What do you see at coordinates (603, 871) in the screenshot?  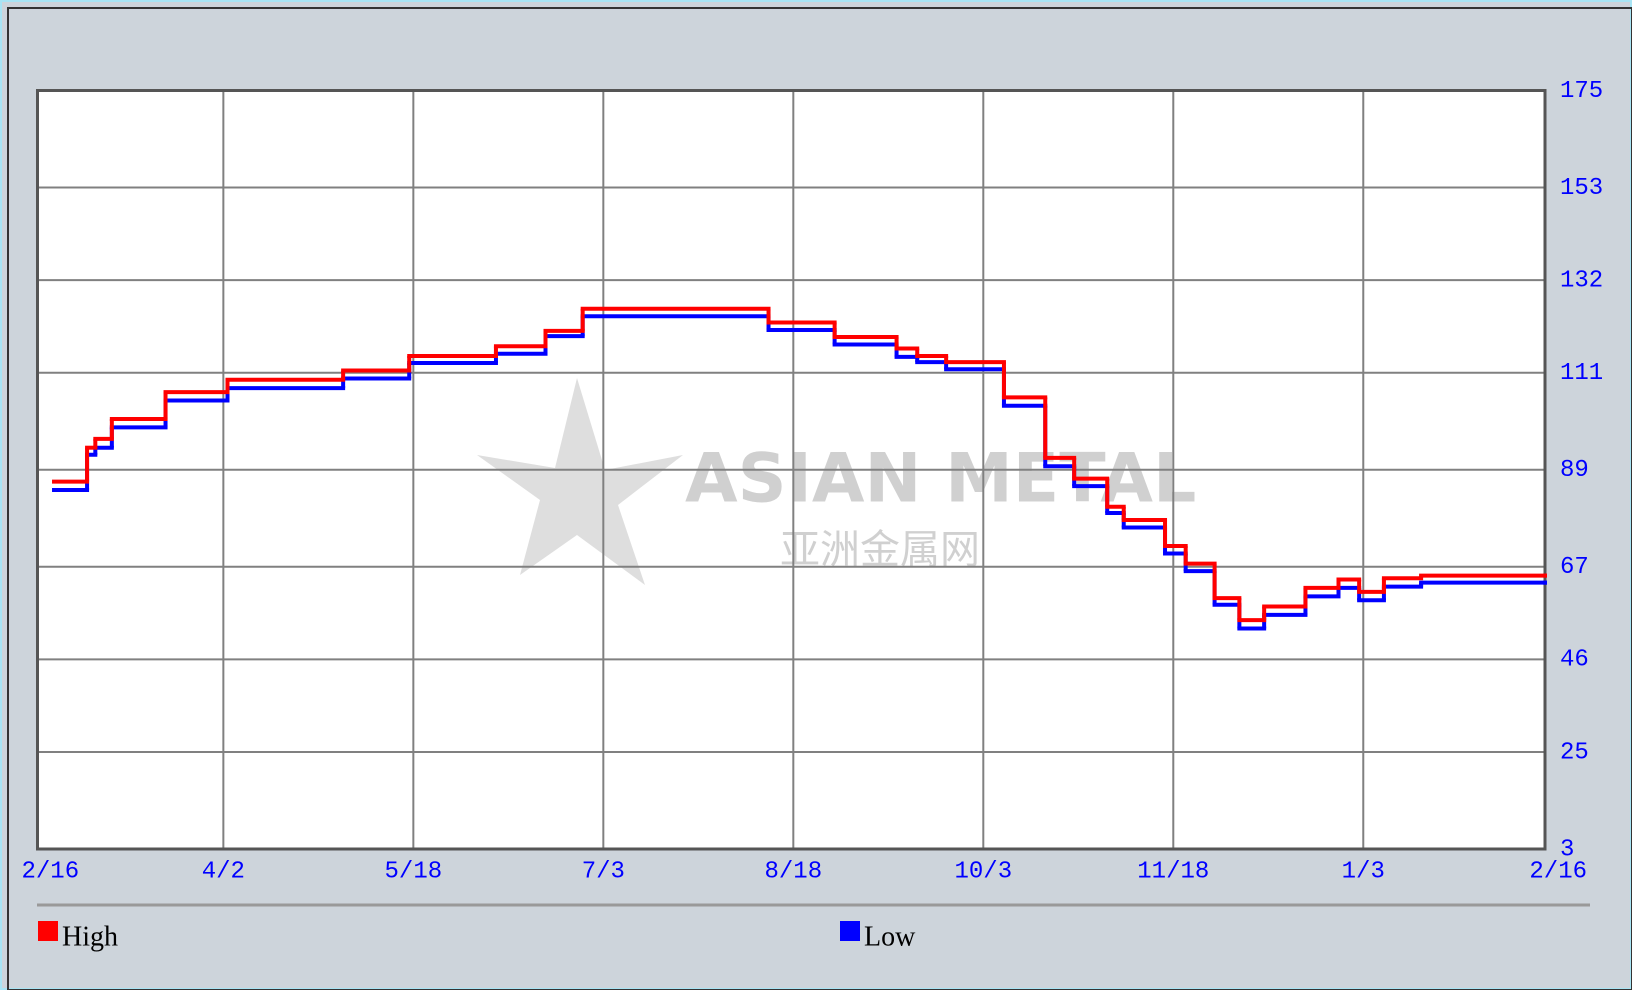 I see `x-tick-label: 7/3` at bounding box center [603, 871].